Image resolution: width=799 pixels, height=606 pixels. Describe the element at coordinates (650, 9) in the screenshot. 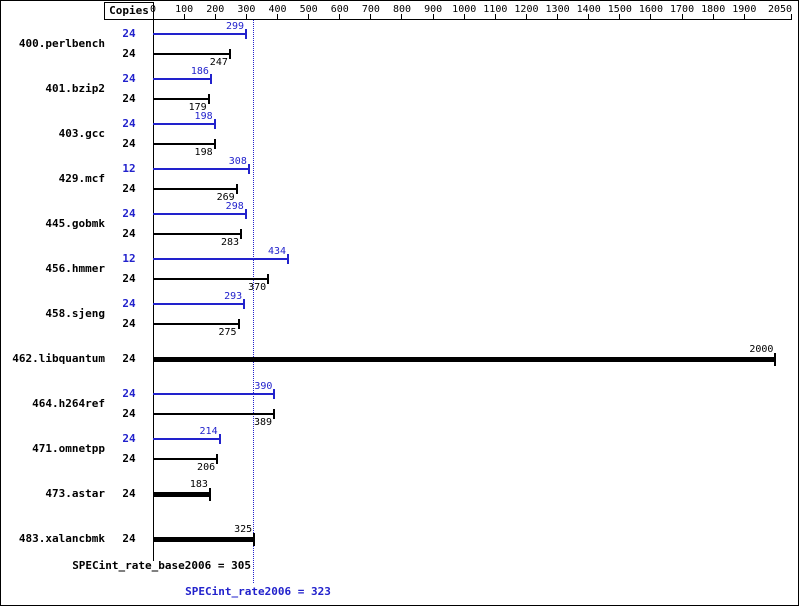

I see `axis-tick-label: 1600` at that location.